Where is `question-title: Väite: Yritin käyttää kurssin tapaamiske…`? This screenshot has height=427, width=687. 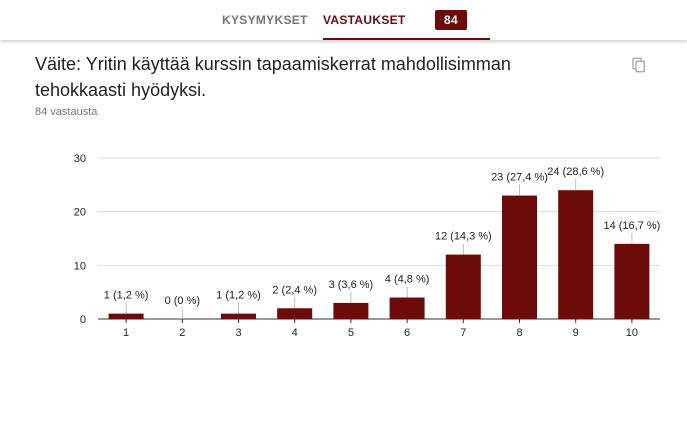
question-title: Väite: Yritin käyttää kurssin tapaamiske… is located at coordinates (273, 77).